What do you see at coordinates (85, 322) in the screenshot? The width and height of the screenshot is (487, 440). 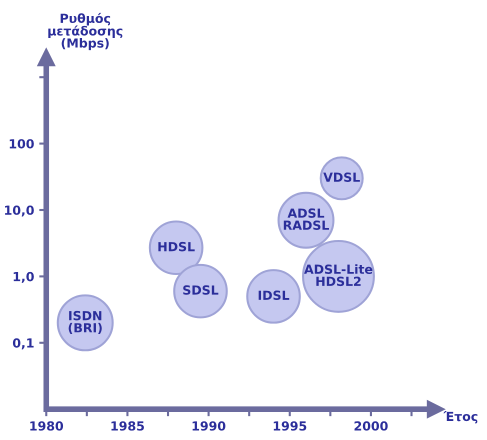 I see `annotation: ISDN (BRI)` at bounding box center [85, 322].